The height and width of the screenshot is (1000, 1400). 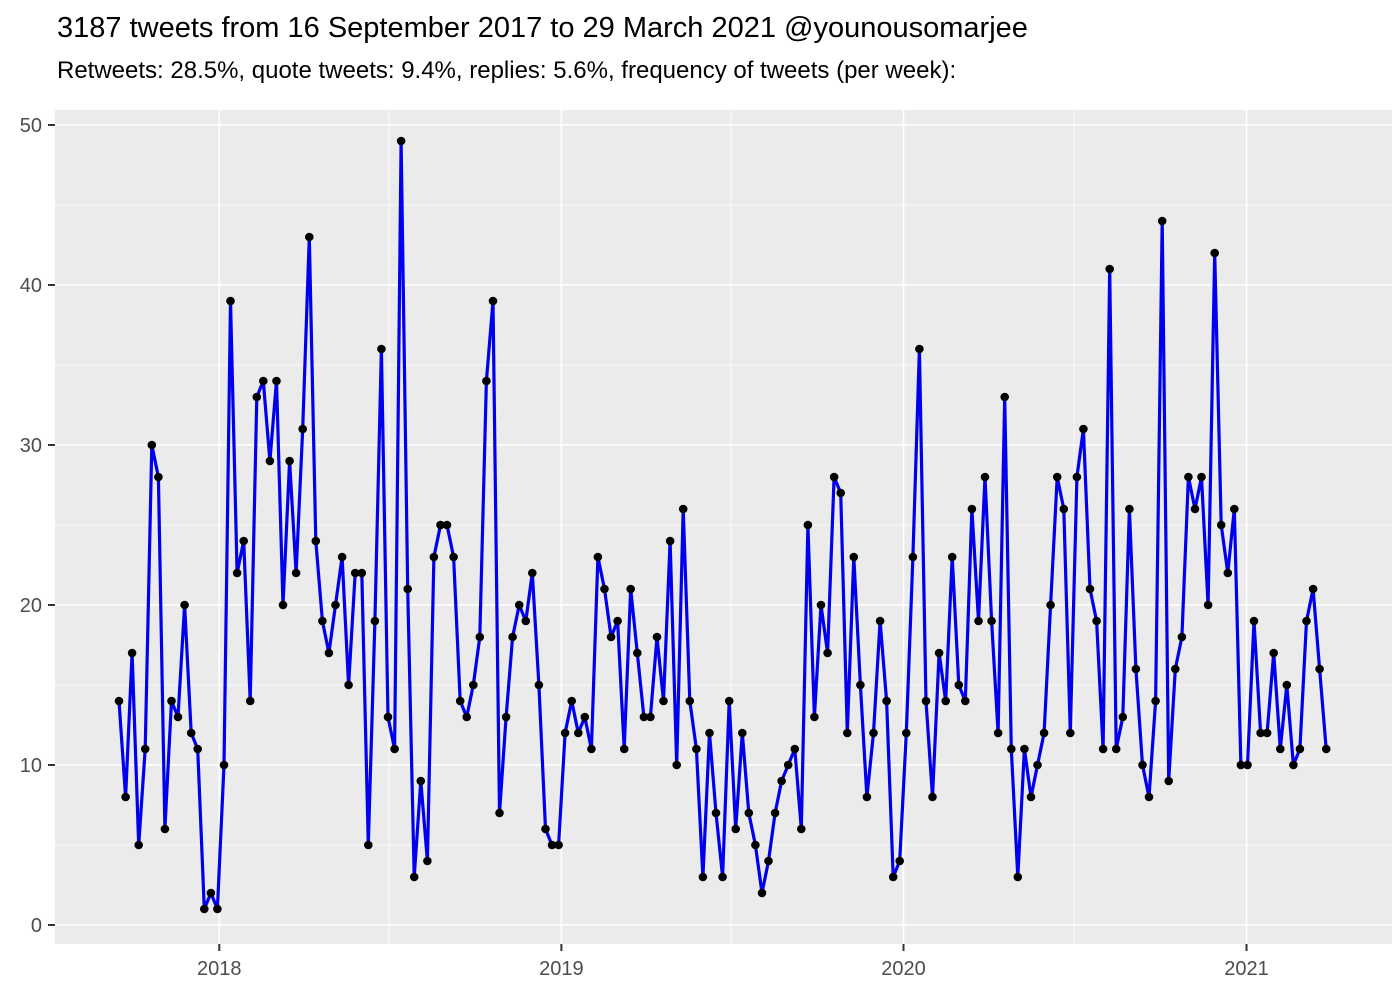 I want to click on y-axis-label: 30, so click(x=31, y=446).